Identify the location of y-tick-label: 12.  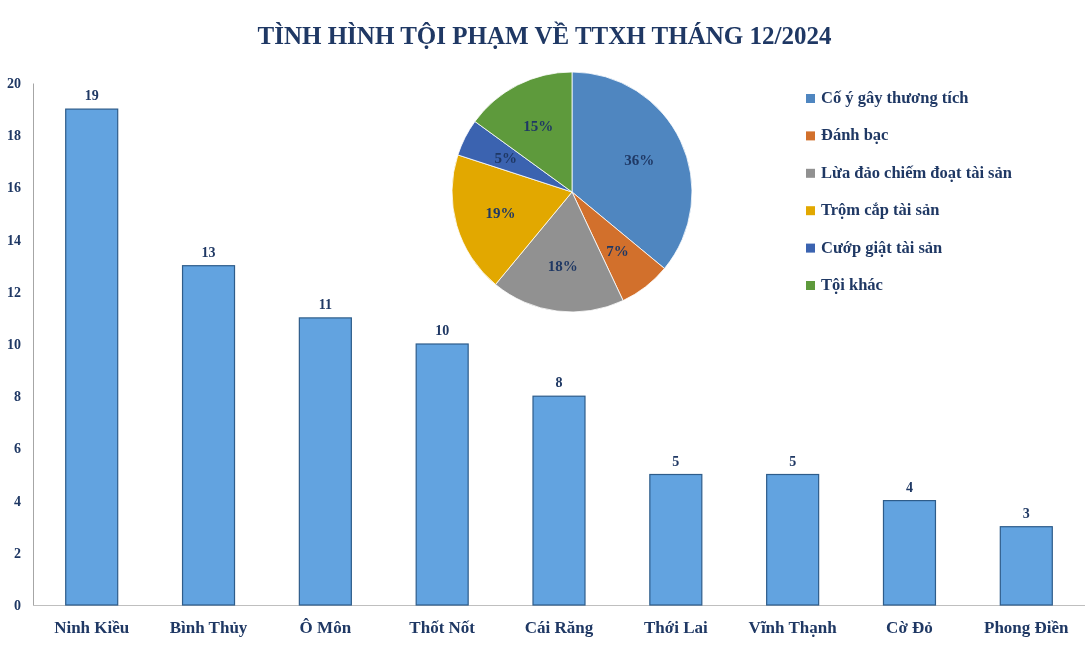
(14, 292).